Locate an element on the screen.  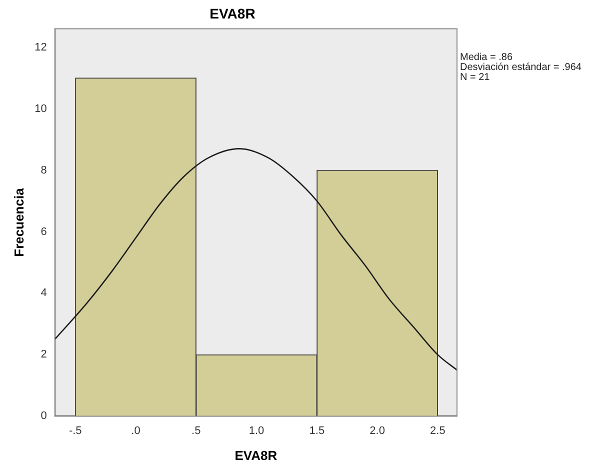
x-axis-title: EVA8R is located at coordinates (256, 455).